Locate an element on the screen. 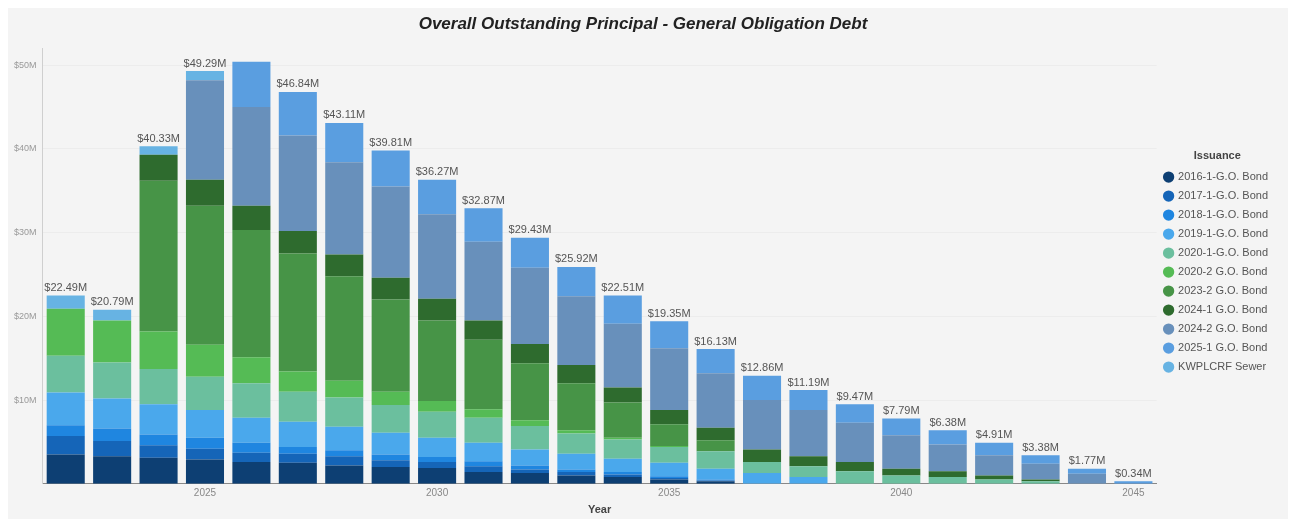 Image resolution: width=1296 pixels, height=527 pixels. total-label: $25.92M is located at coordinates (576, 258).